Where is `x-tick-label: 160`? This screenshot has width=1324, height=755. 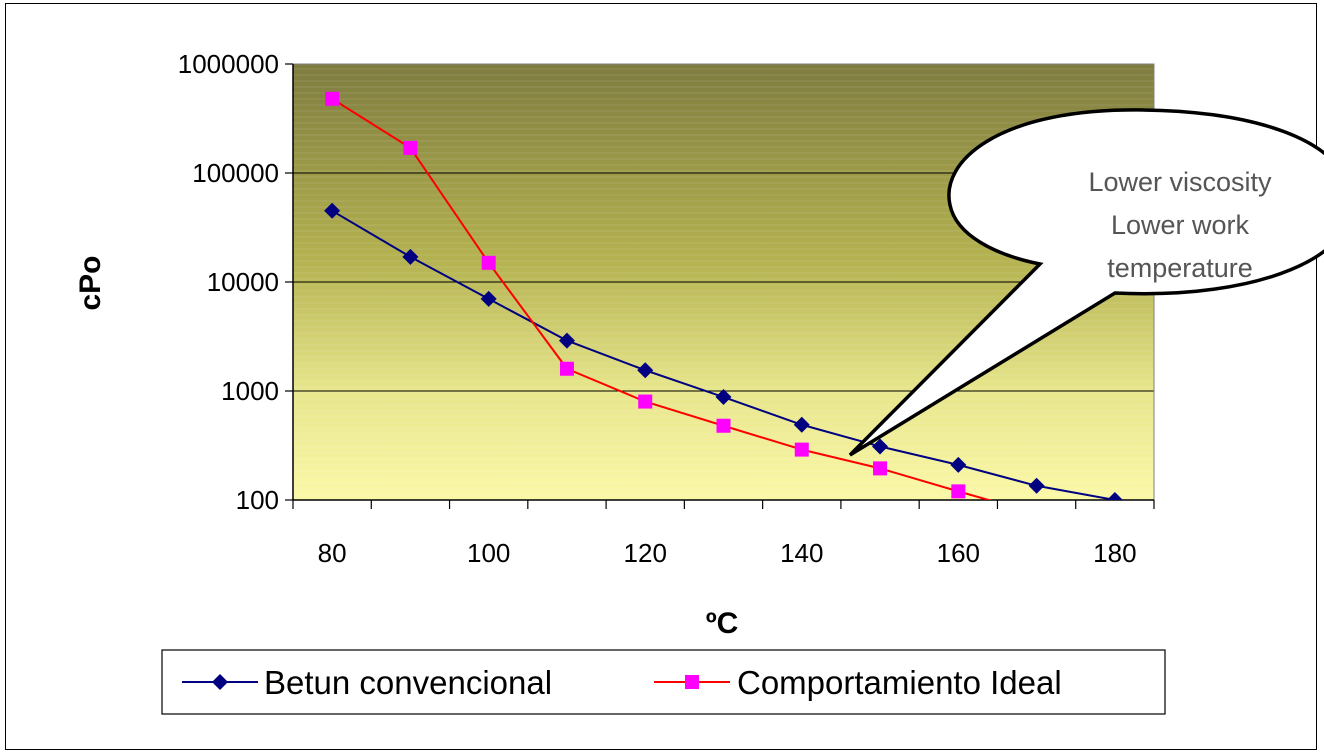 x-tick-label: 160 is located at coordinates (958, 553).